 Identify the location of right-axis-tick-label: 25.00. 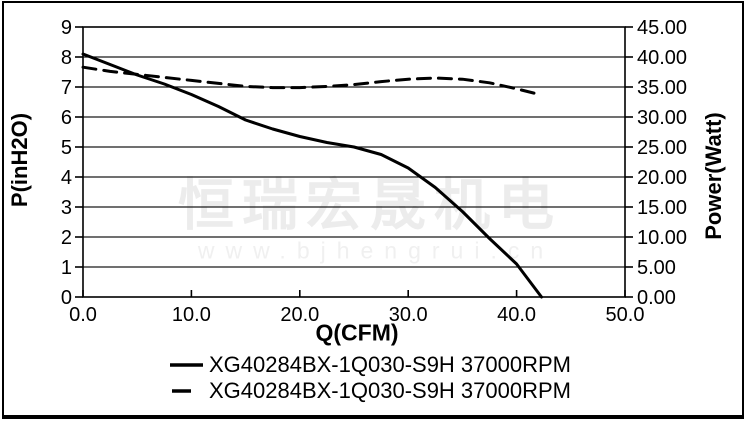
(662, 148).